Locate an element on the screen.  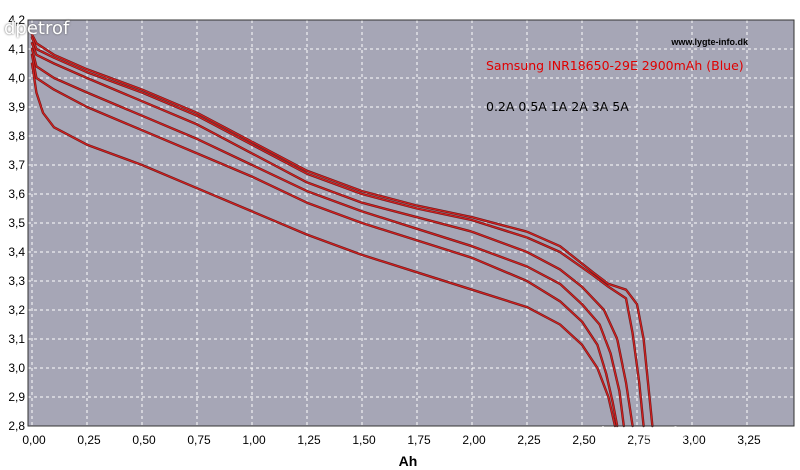
y-tick-label: 3,3 is located at coordinates (16, 281).